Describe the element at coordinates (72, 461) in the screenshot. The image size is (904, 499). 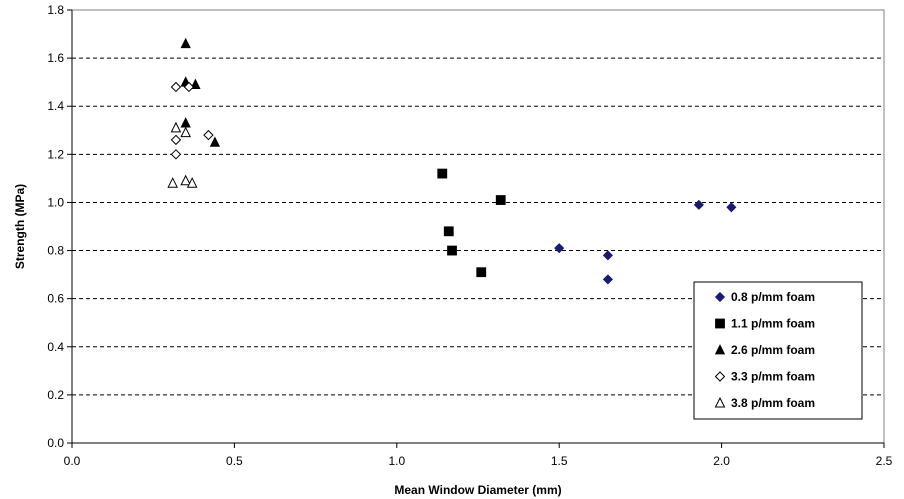
I see `x-tick-label: 0.0` at that location.